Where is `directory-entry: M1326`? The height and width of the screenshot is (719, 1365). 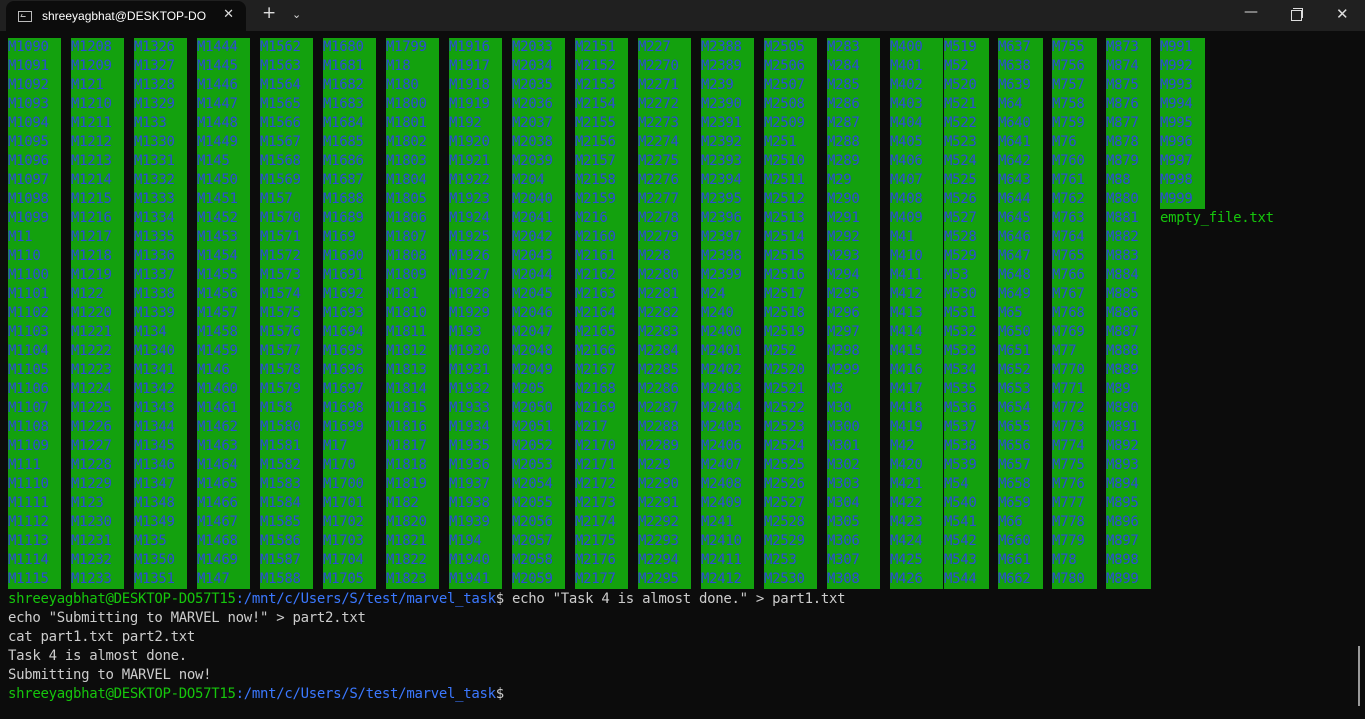
directory-entry: M1326 is located at coordinates (160, 47).